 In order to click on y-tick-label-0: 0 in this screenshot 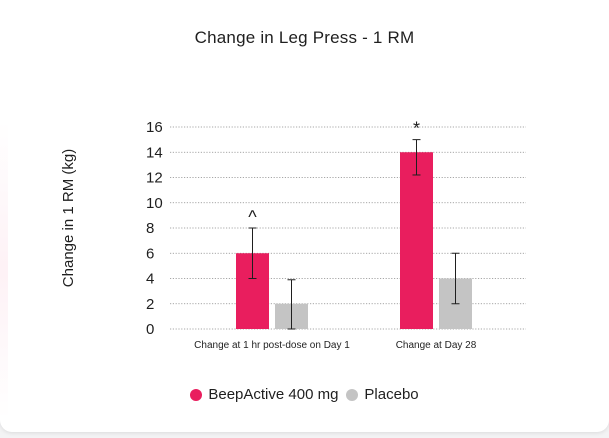, I will do `click(150, 329)`.